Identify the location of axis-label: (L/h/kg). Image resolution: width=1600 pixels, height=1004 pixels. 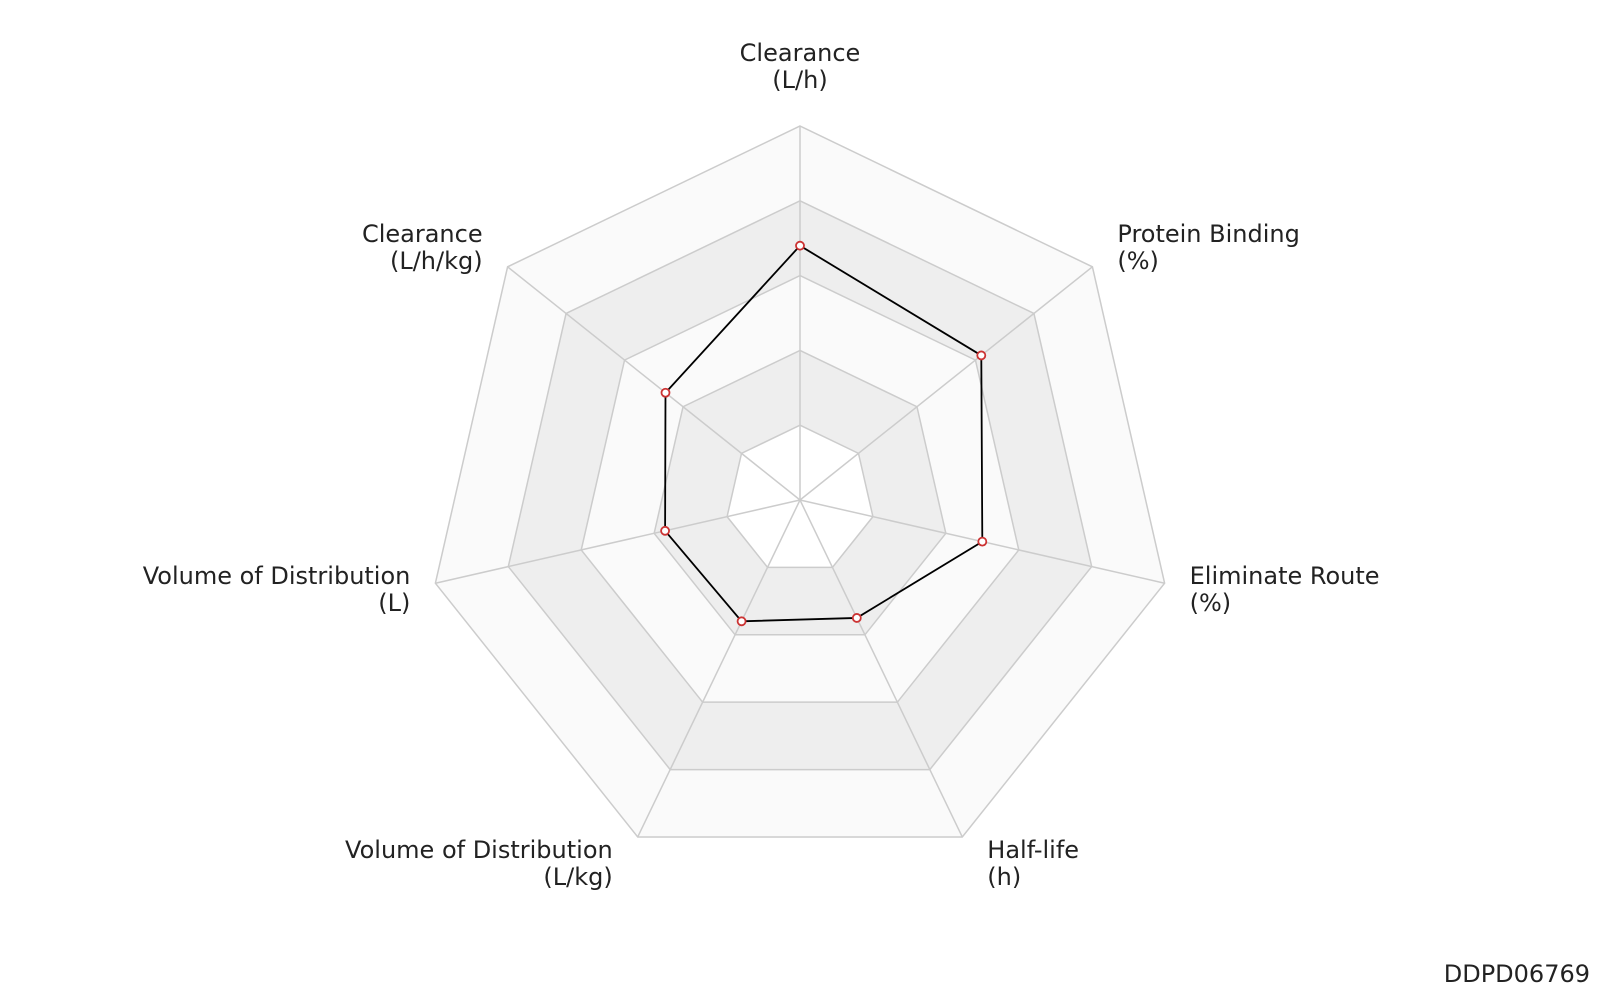
(436, 261).